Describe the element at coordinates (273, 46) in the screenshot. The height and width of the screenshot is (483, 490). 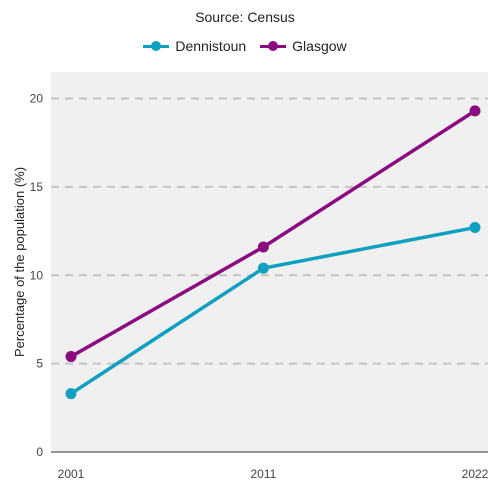
I see `legend-key-glasgow` at that location.